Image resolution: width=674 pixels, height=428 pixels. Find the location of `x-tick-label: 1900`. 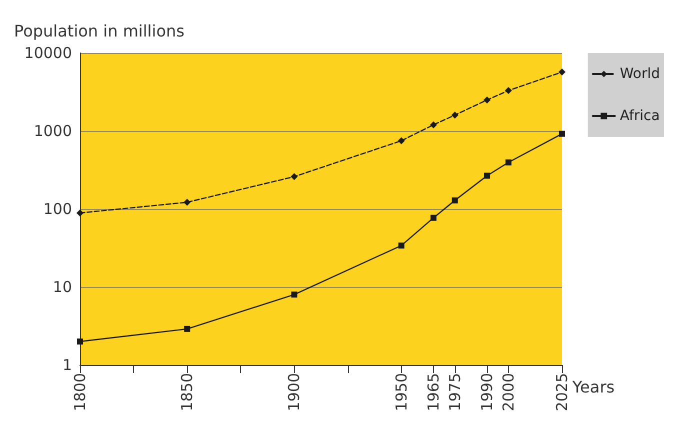

x-tick-label: 1900 is located at coordinates (294, 392).